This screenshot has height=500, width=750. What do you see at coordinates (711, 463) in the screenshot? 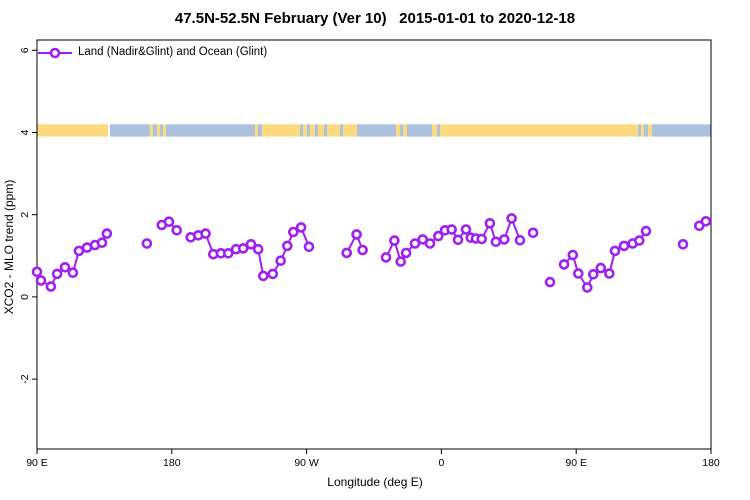
I see `x-tick-label: 180` at bounding box center [711, 463].